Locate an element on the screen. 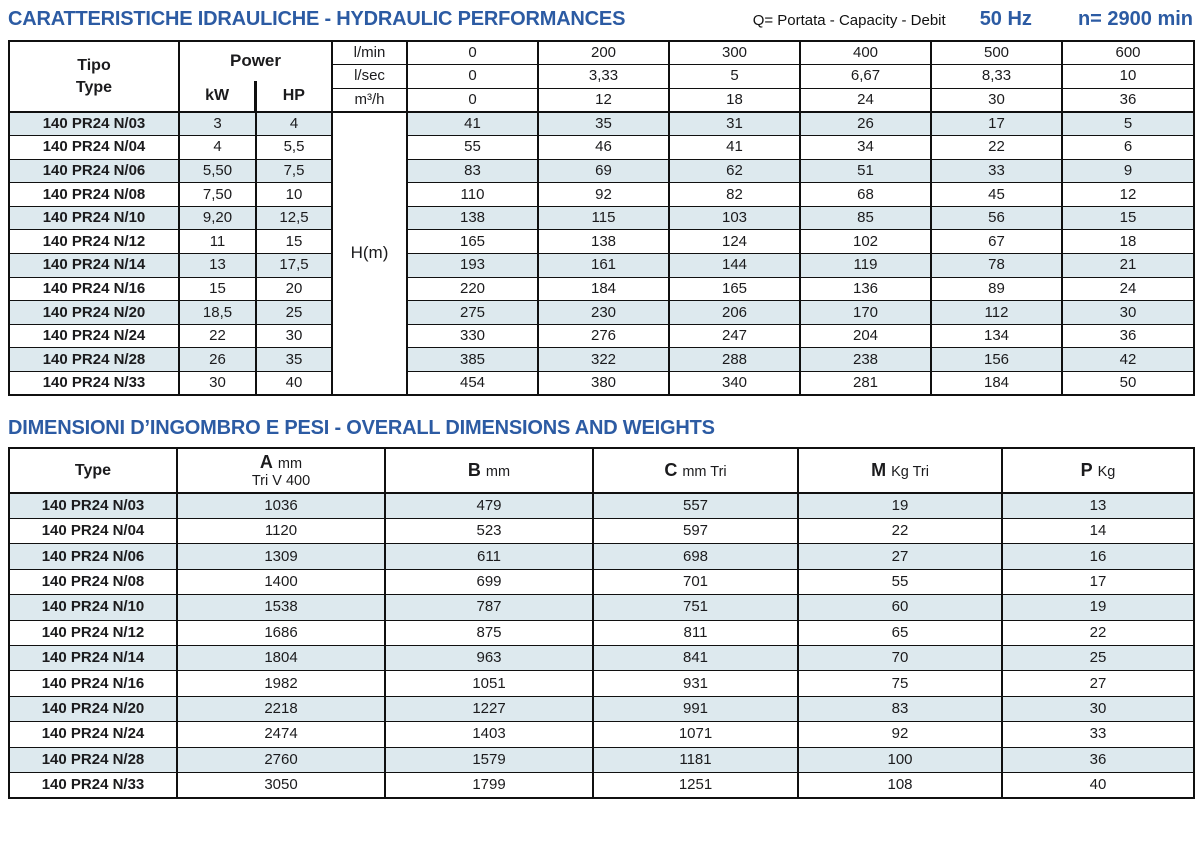  head-value-cell: 24 is located at coordinates (1127, 288).